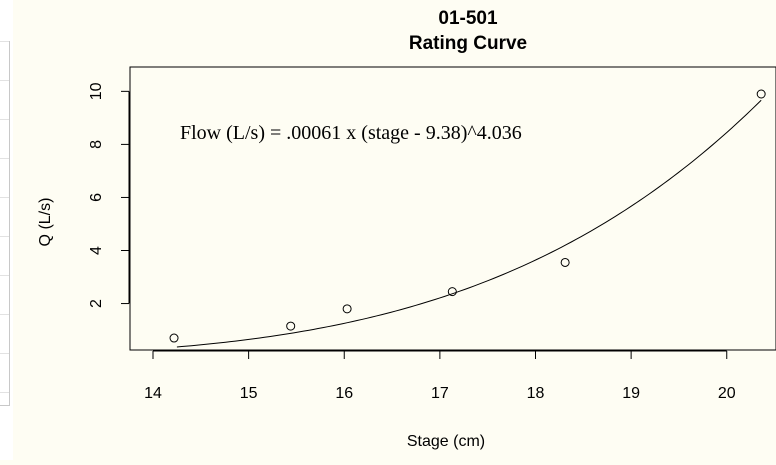 The height and width of the screenshot is (465, 776). Describe the element at coordinates (468, 18) in the screenshot. I see `chart-title: 01-501` at that location.